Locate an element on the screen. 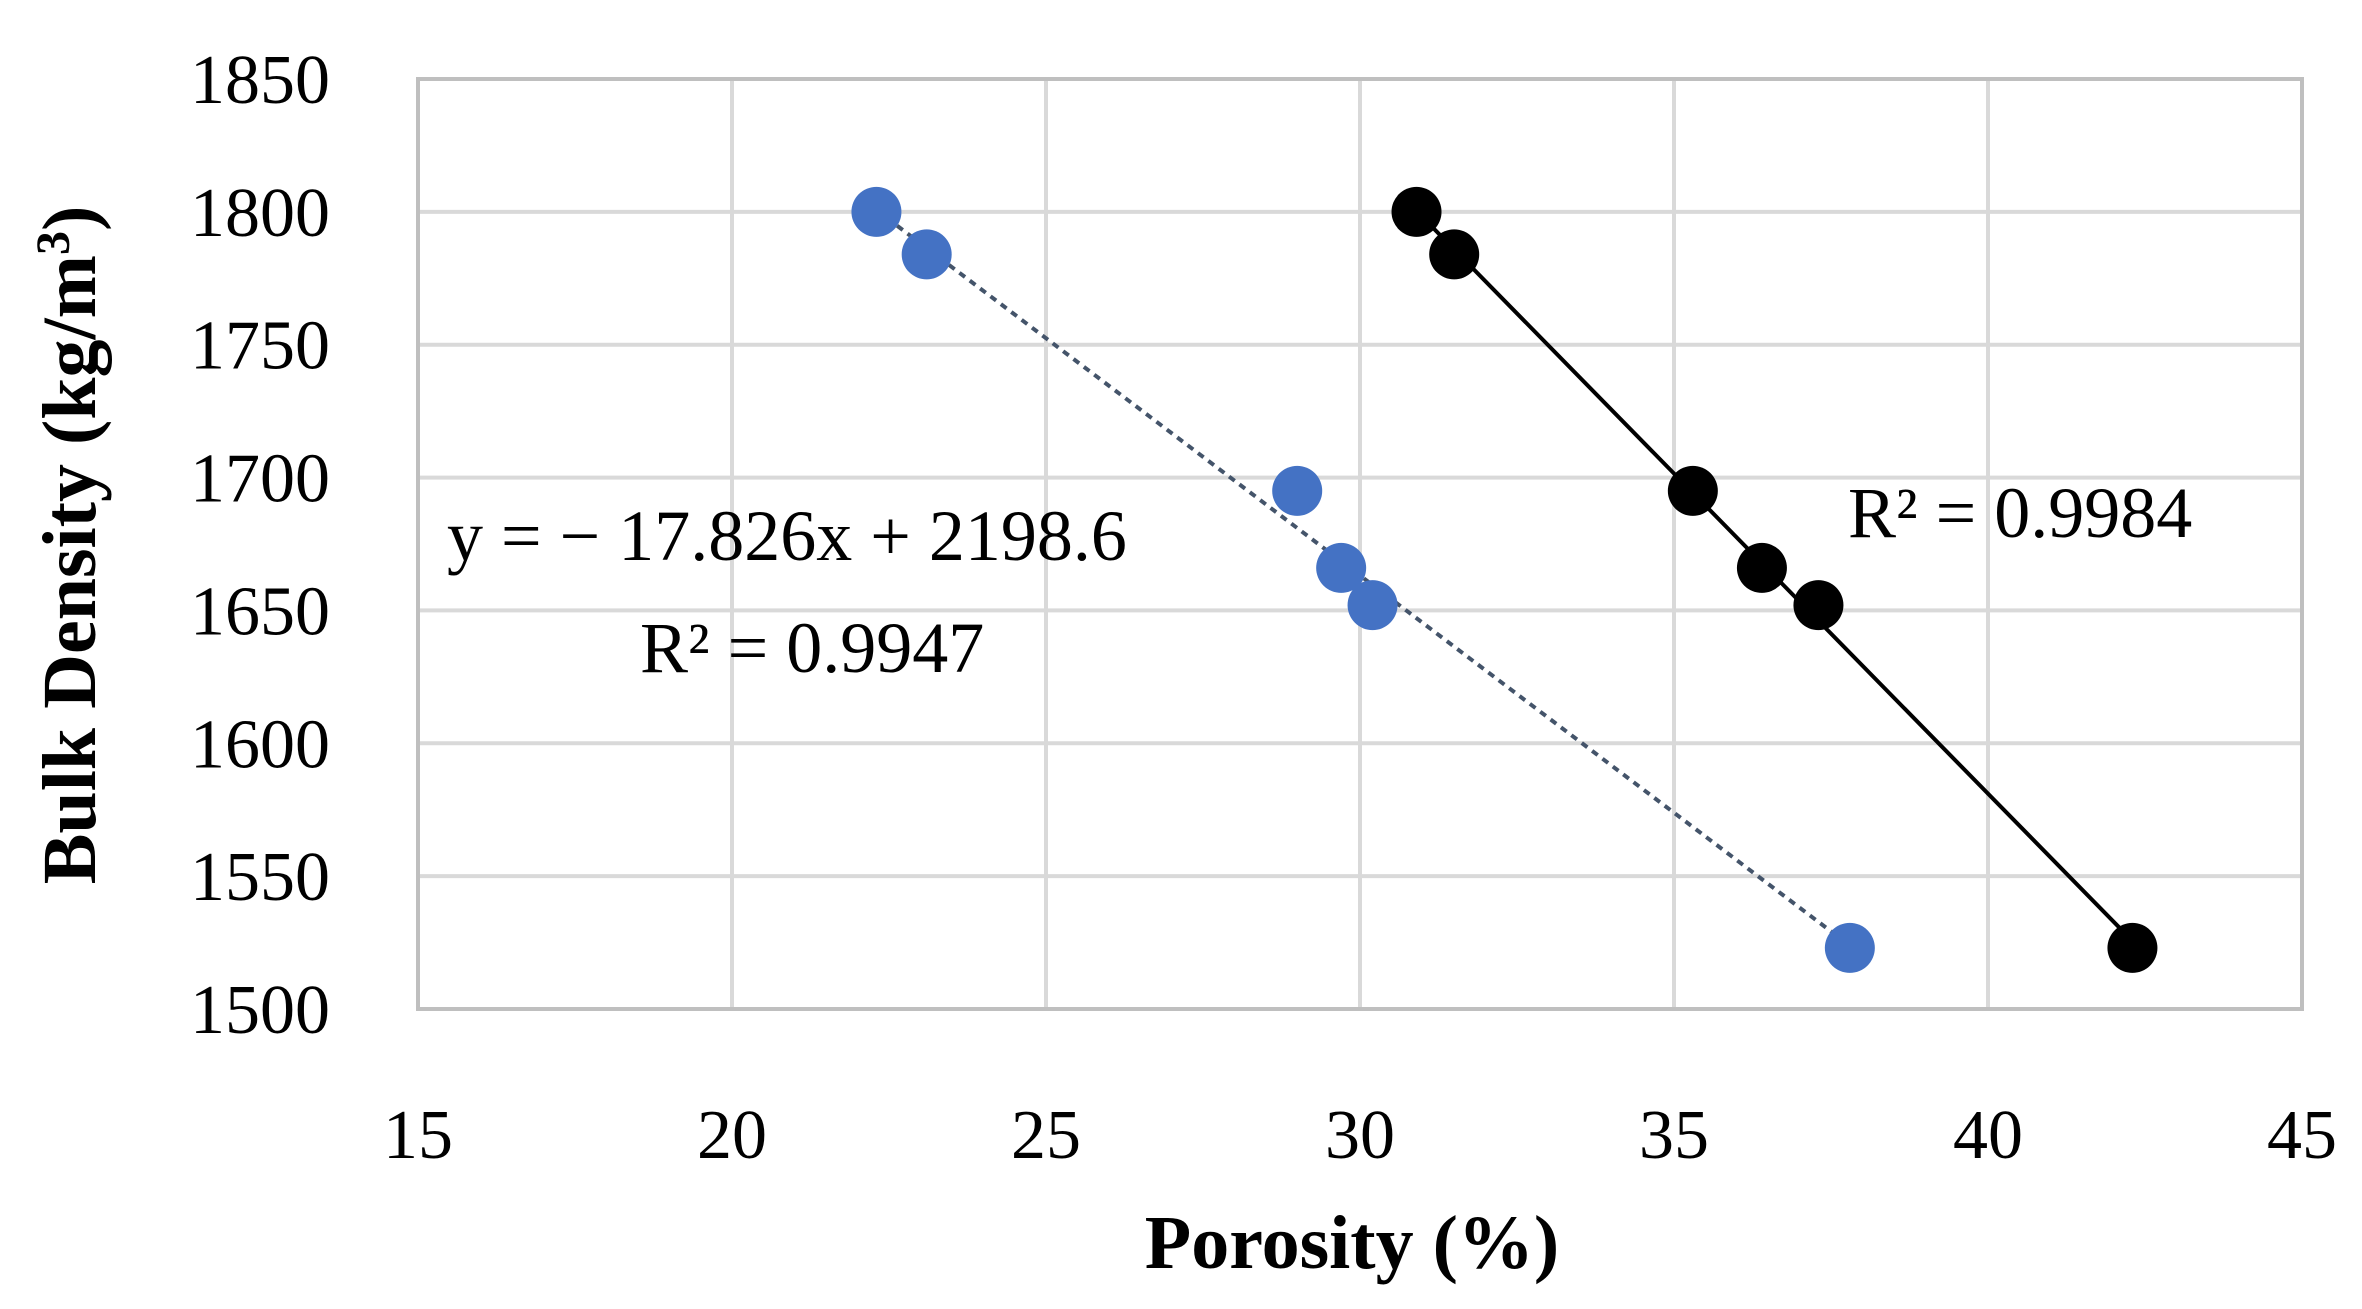 Image resolution: width=2362 pixels, height=1309 pixels. y-tick-label: 1650 is located at coordinates (260, 611).